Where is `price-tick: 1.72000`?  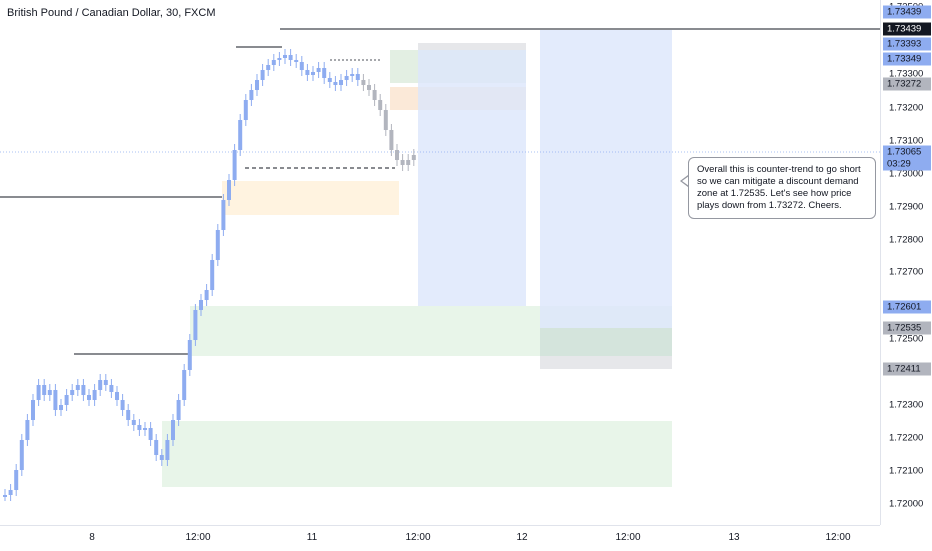 price-tick: 1.72000 is located at coordinates (906, 504).